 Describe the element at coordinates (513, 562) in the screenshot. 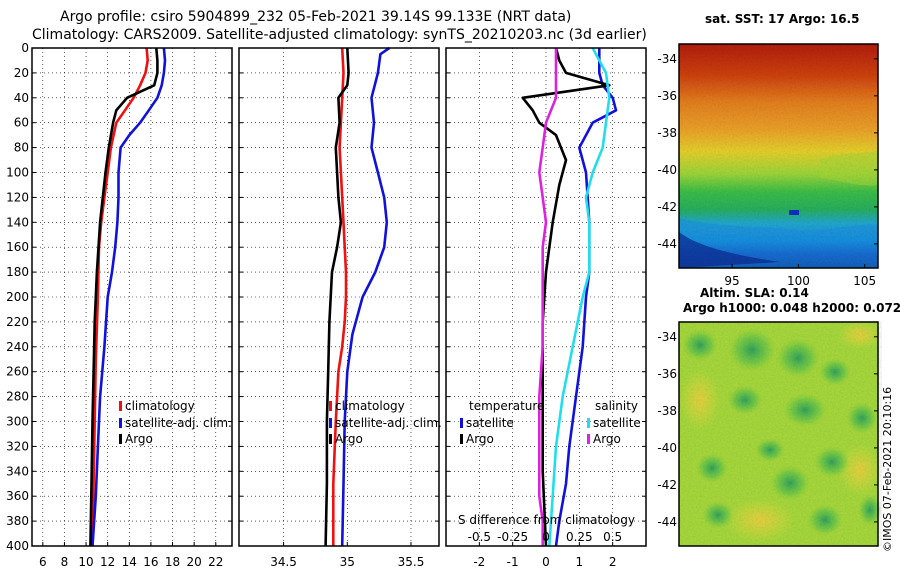

I see `tick-label-x--1: -1` at that location.